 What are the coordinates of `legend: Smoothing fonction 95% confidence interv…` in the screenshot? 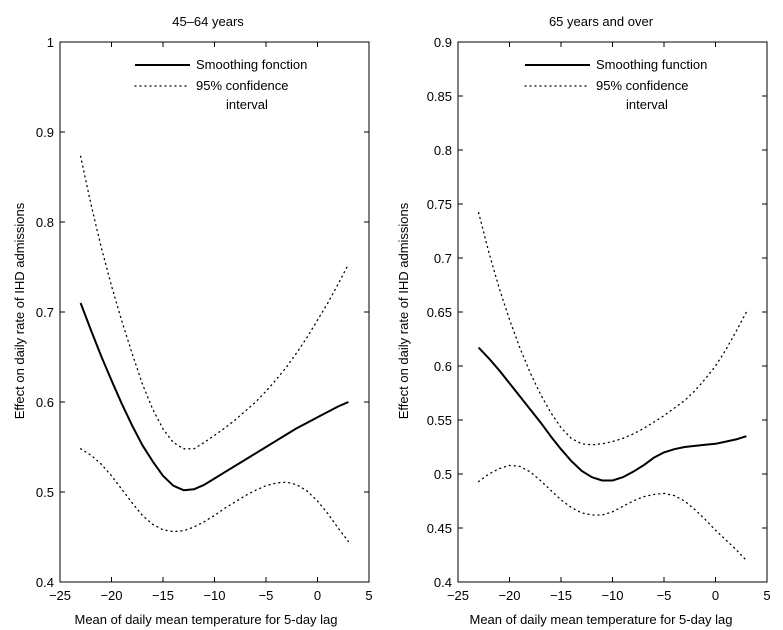 It's located at (220, 84).